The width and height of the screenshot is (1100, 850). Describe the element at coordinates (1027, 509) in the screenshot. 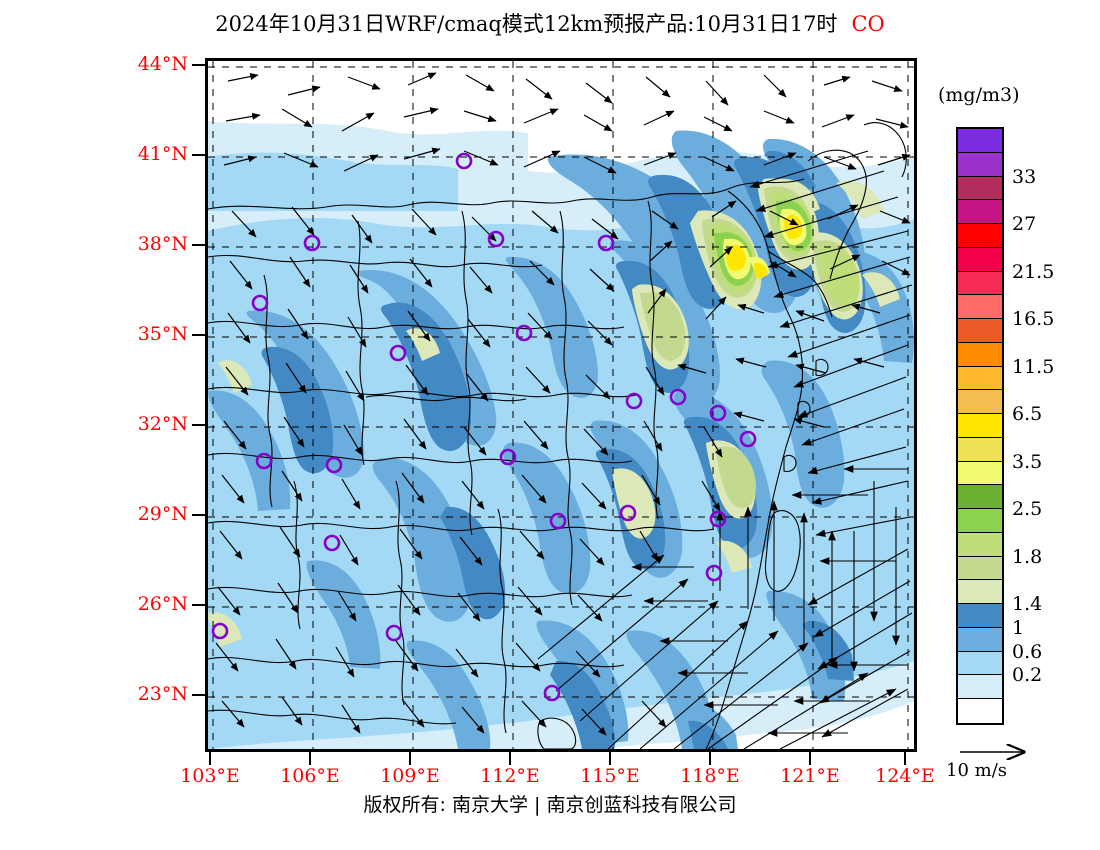

I see `colorbar-tick-2.5: 2.5` at that location.